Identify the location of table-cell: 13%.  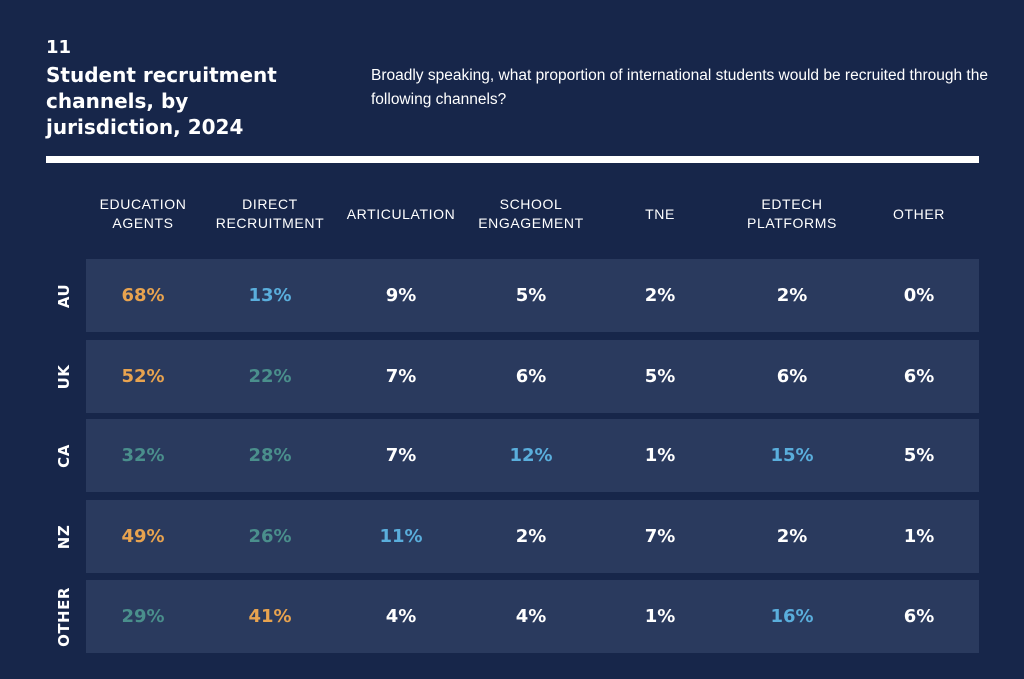
(270, 295).